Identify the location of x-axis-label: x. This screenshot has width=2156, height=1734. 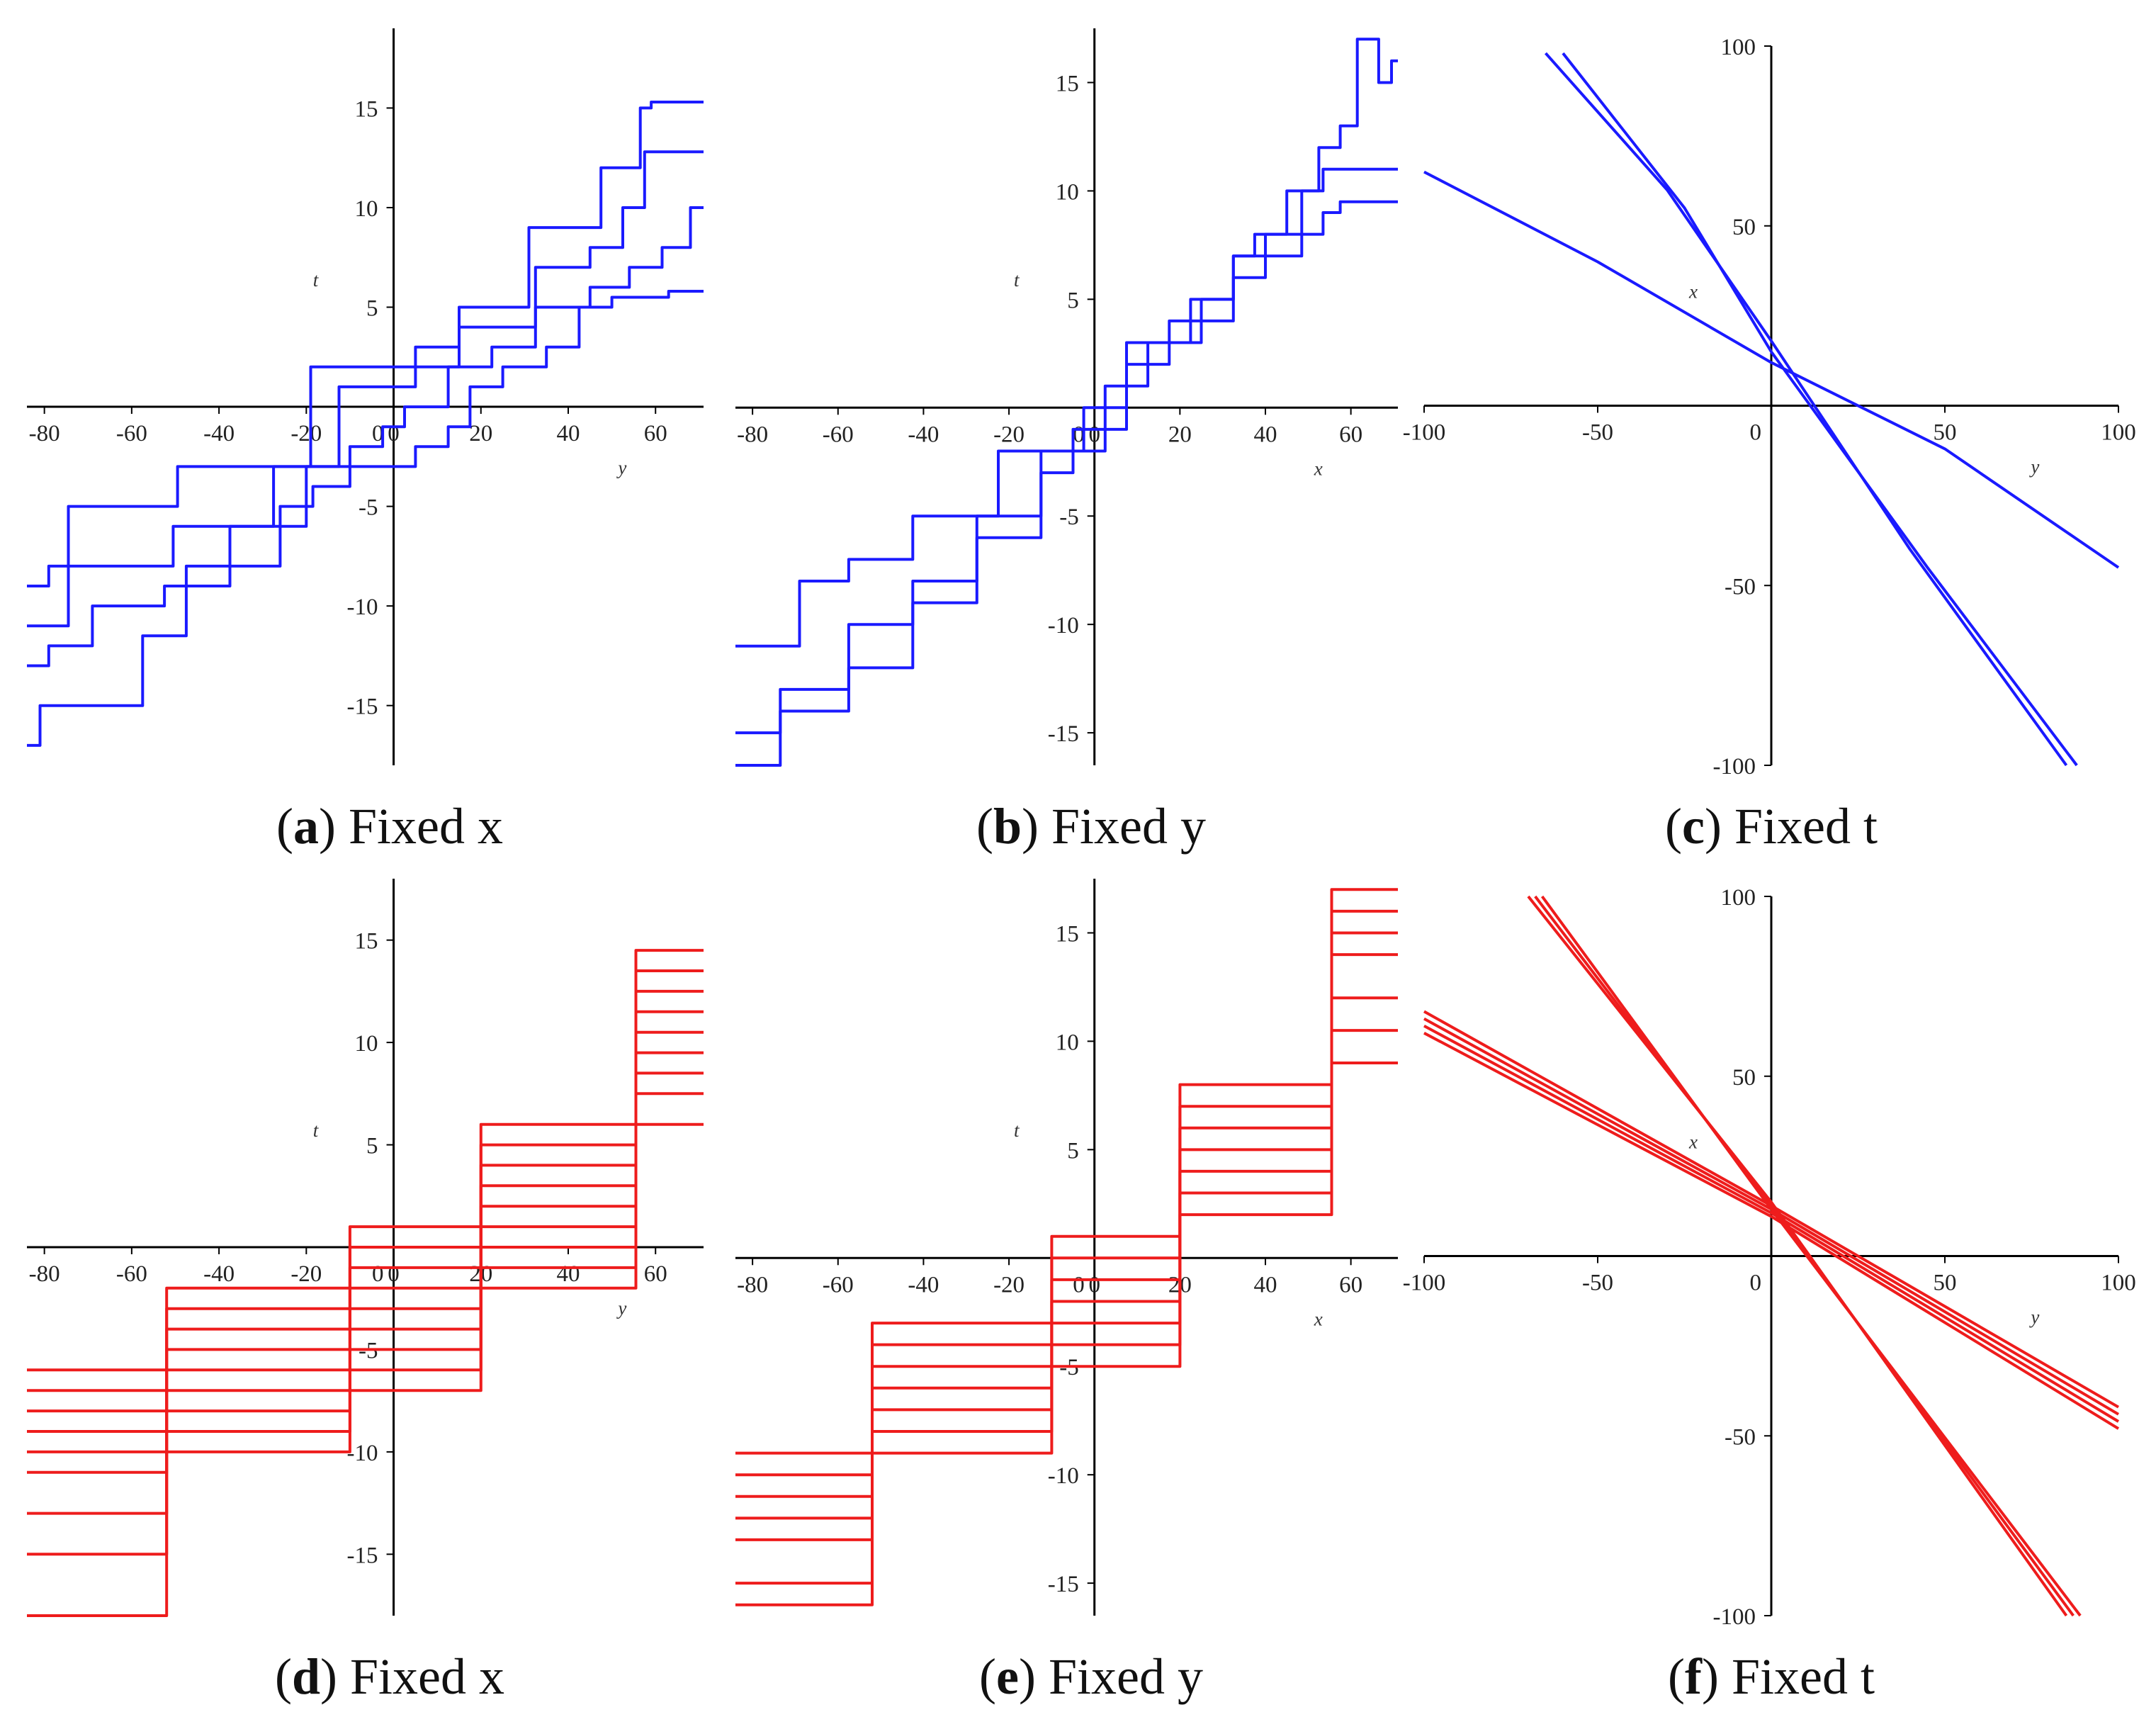
(1319, 468).